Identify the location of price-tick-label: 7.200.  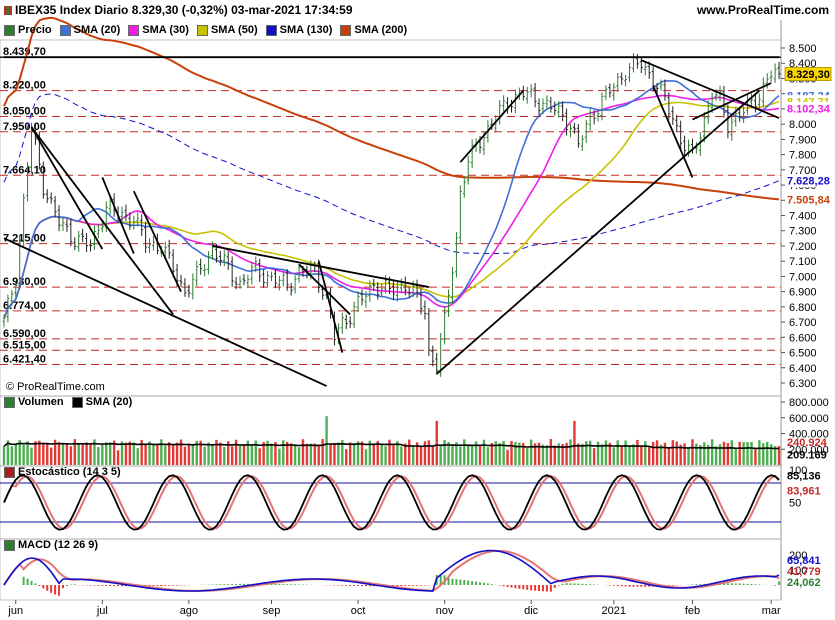
(803, 247).